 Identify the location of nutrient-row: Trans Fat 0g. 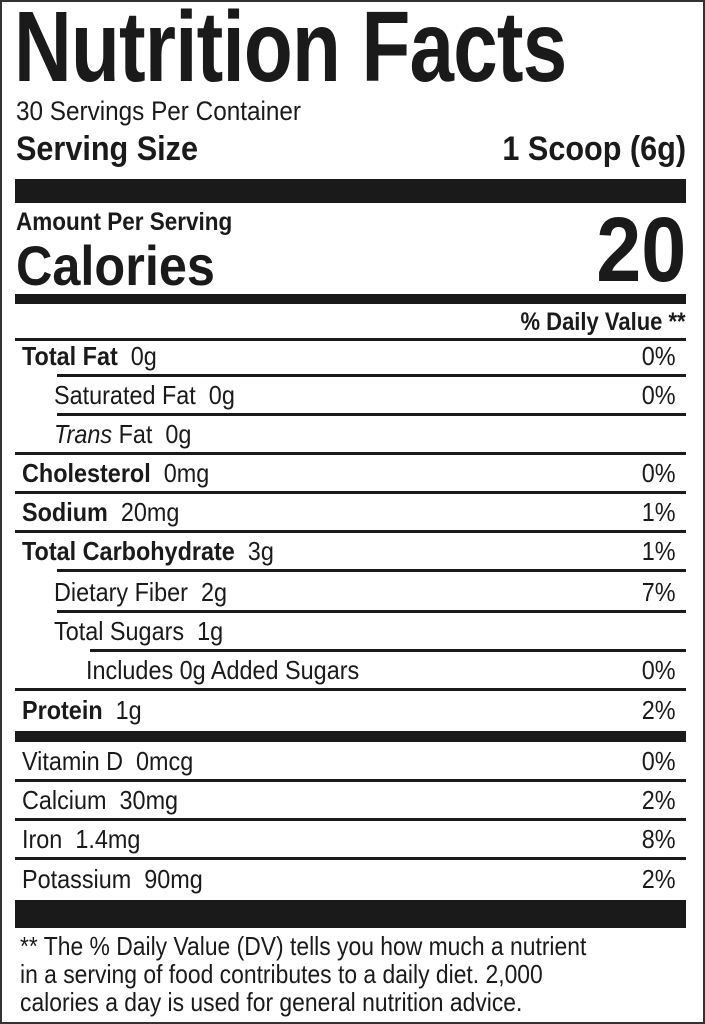
(350, 435).